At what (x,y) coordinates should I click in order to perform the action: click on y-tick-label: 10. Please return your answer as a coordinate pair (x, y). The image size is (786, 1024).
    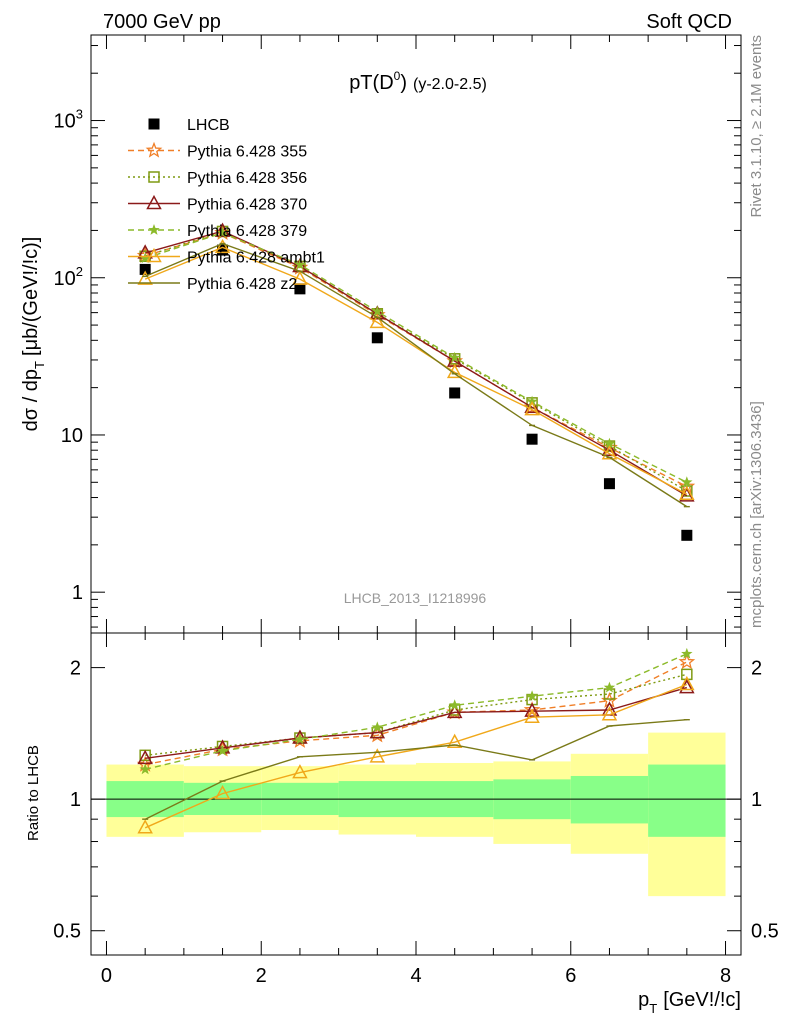
    Looking at the image, I should click on (72, 436).